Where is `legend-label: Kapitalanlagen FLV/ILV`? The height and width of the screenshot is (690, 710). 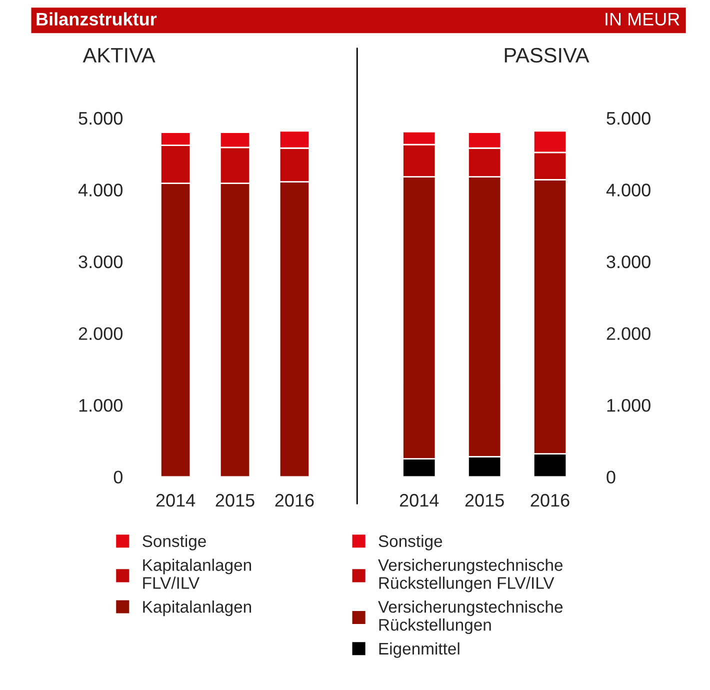 legend-label: Kapitalanlagen FLV/ILV is located at coordinates (197, 573).